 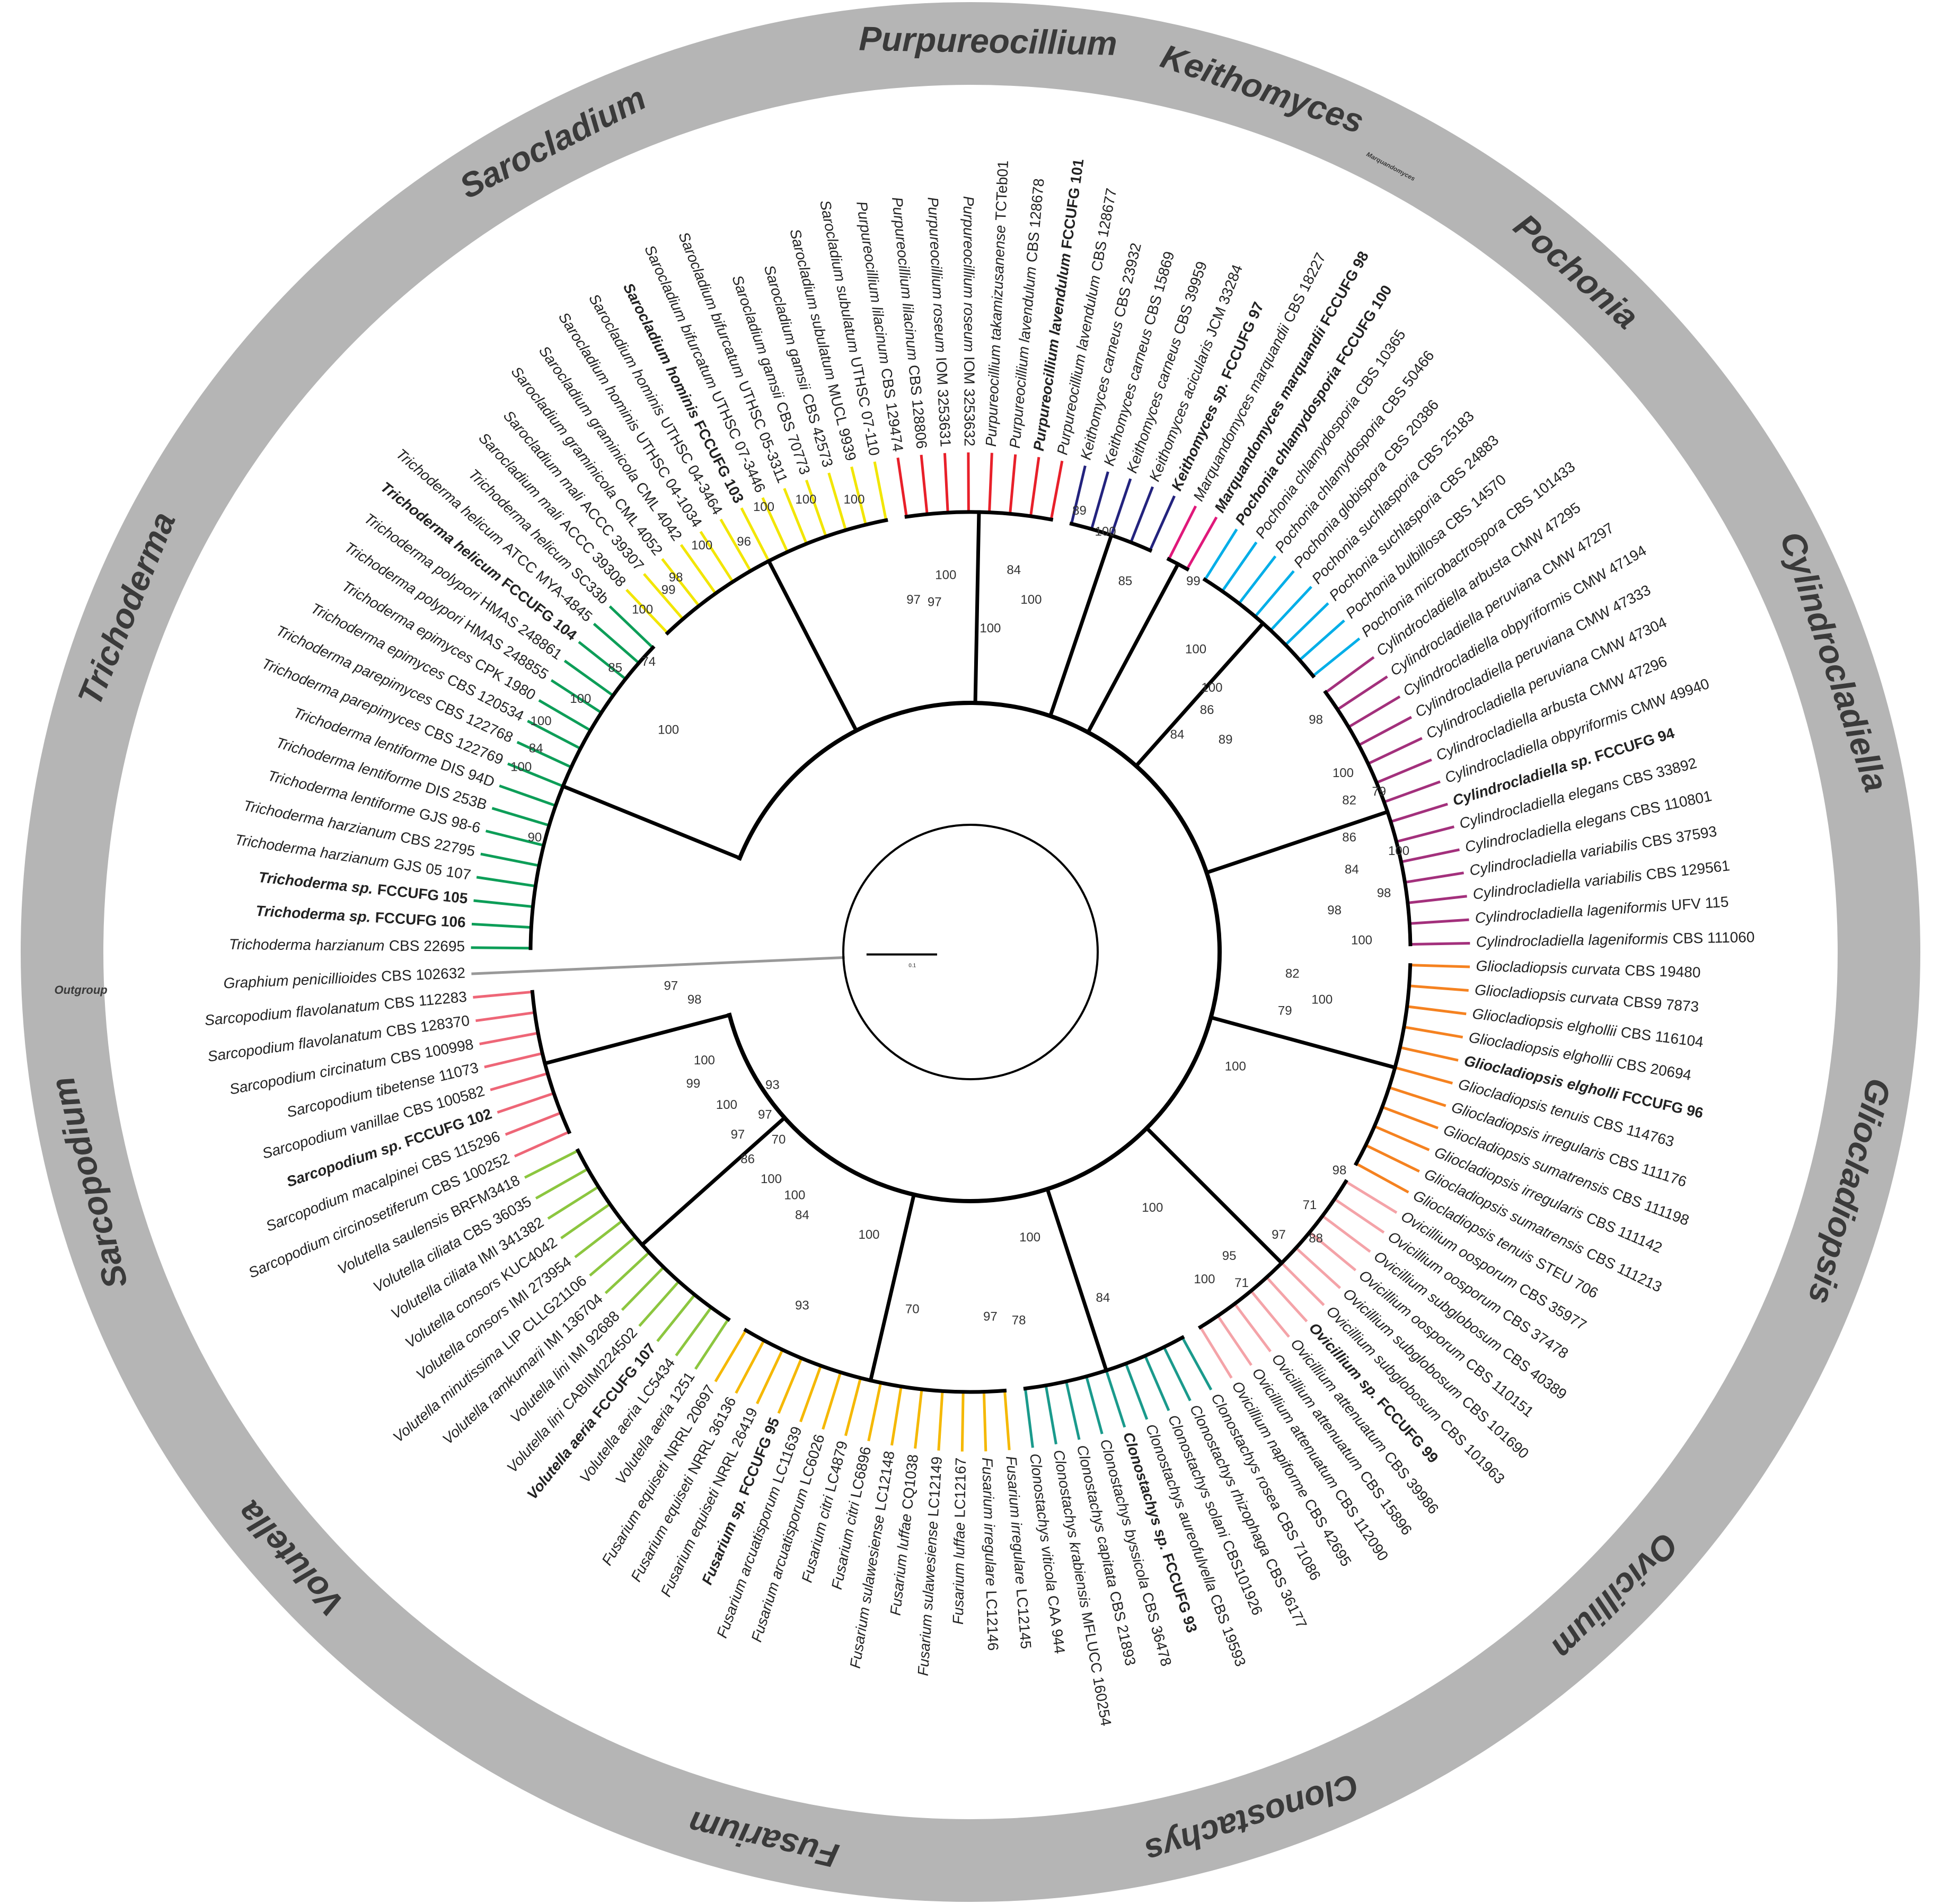 What do you see at coordinates (1660, 1004) in the screenshot?
I see `strain-code: CBS9 7873` at bounding box center [1660, 1004].